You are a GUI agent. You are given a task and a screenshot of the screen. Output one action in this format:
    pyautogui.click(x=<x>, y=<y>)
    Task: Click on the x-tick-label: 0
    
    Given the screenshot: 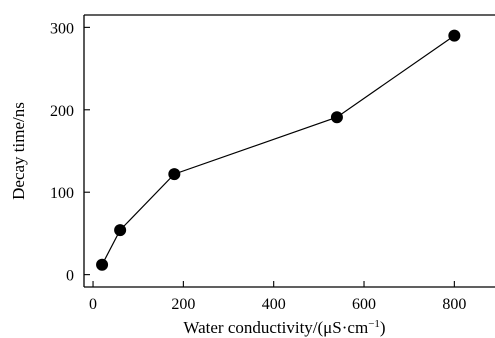 What is the action you would take?
    pyautogui.click(x=93, y=304)
    